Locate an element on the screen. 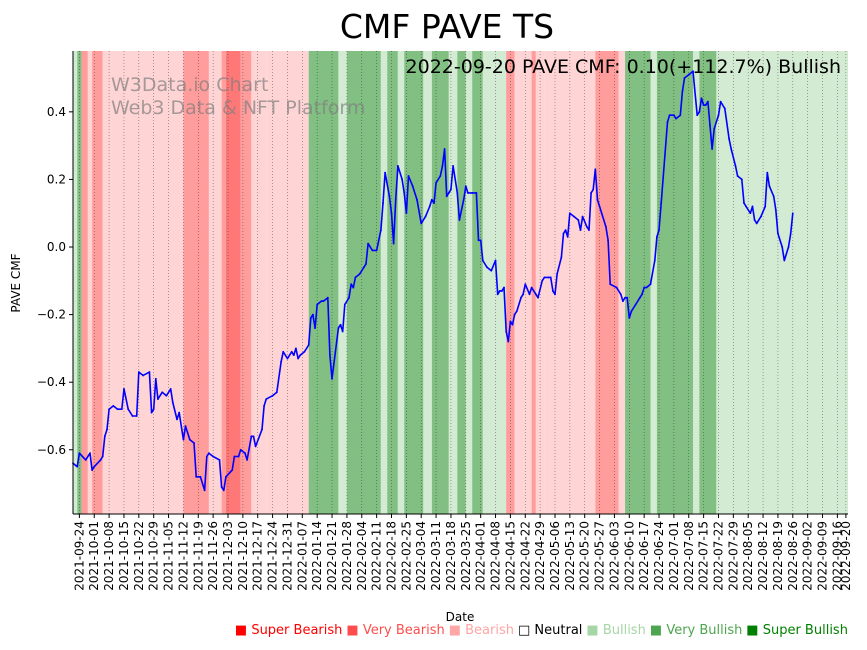 This screenshot has width=867, height=650. x-tick-label-13: 2021-12-24 is located at coordinates (273, 556).